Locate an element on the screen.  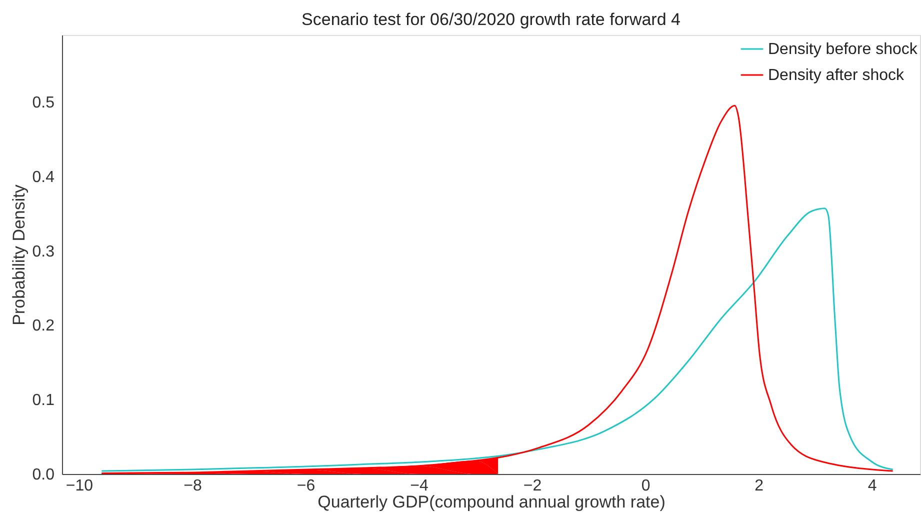
x-tick-label: −2 is located at coordinates (532, 486).